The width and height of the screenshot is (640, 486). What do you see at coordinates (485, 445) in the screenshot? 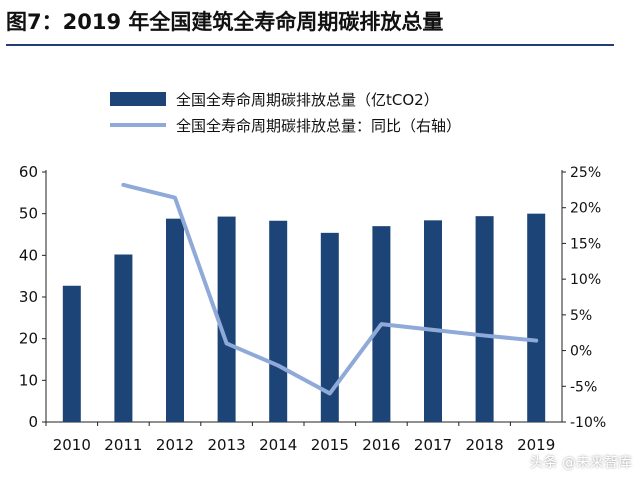
I see `x-tick-label: 2018` at bounding box center [485, 445].